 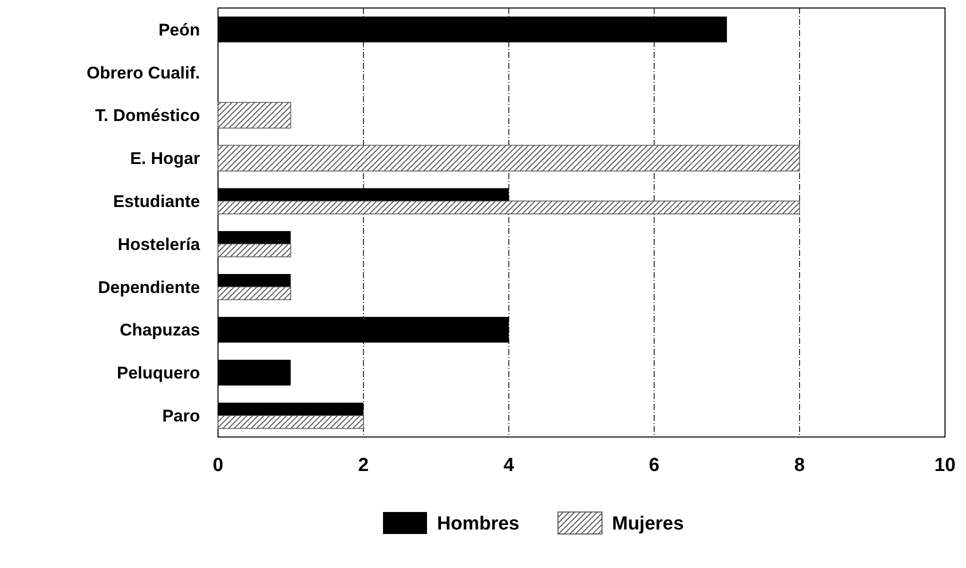 I want to click on x-tick-label: 2, so click(x=363, y=465).